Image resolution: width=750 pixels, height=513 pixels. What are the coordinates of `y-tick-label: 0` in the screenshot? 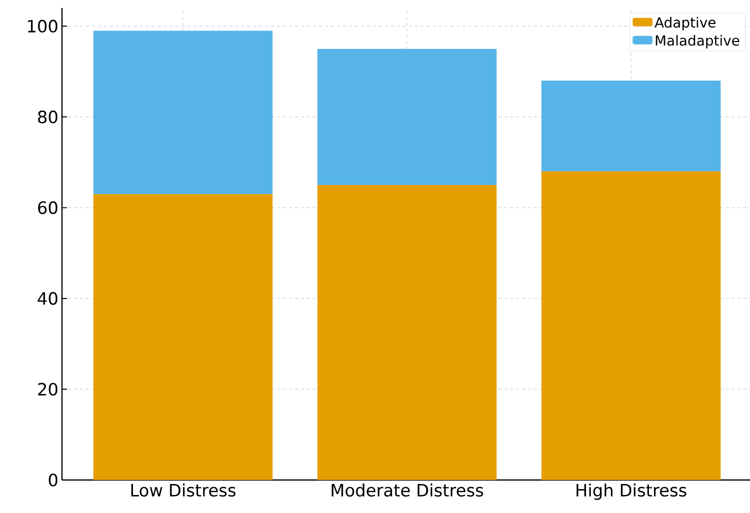 It's located at (53, 480).